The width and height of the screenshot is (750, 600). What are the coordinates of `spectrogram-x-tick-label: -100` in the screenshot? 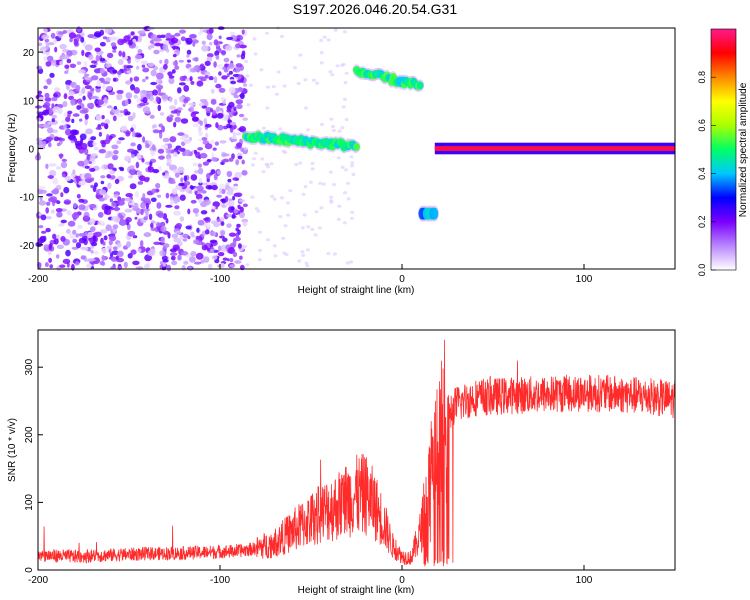 It's located at (220, 279).